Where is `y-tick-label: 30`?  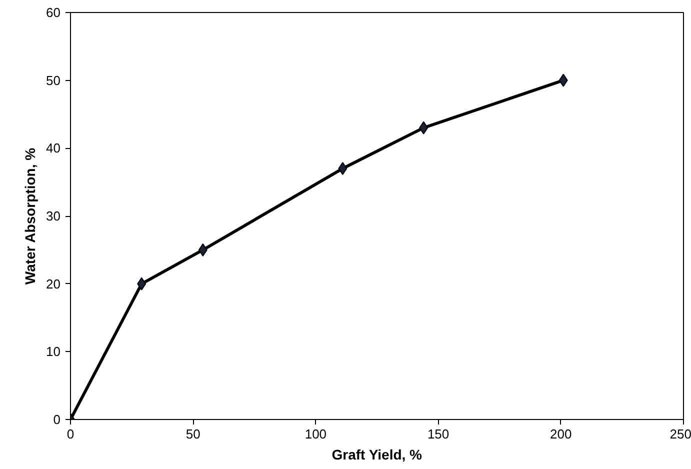 y-tick-label: 30 is located at coordinates (53, 216).